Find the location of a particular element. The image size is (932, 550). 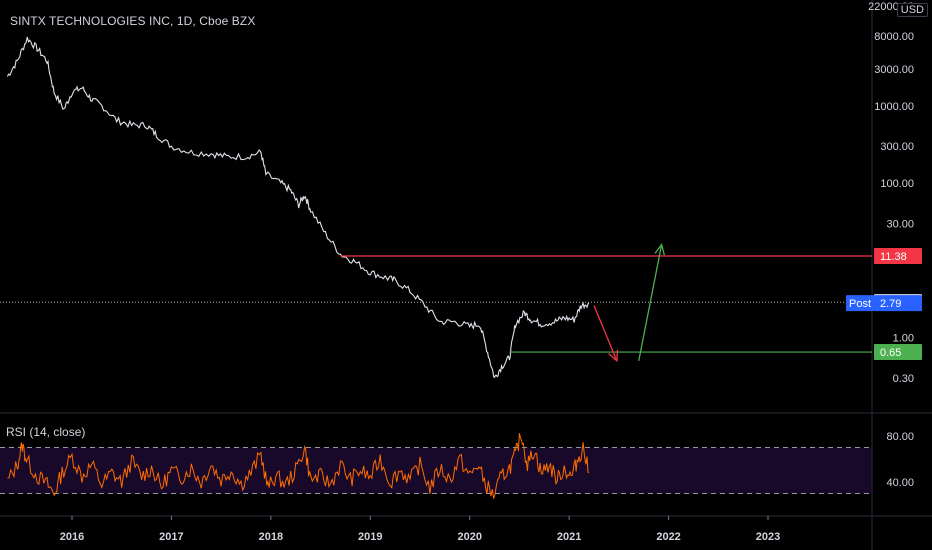

support-price-tag-bg is located at coordinates (898, 352).